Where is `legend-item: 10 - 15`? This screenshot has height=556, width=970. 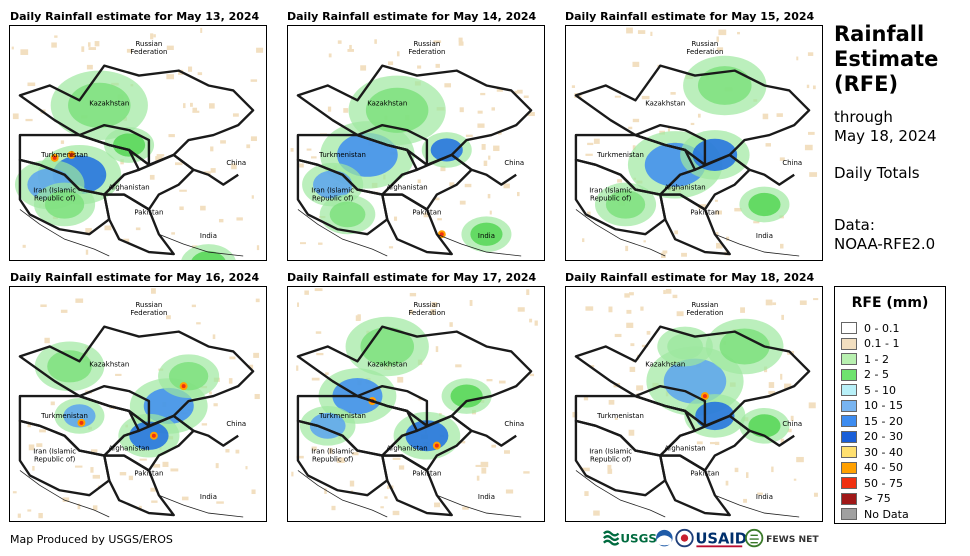 legend-item: 10 - 15 is located at coordinates (872, 406).